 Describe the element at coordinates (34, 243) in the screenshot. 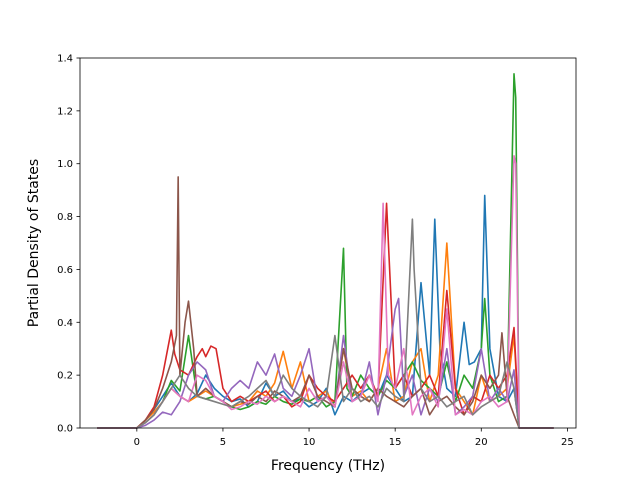

I see `y-axis-label: Partial Density of States` at that location.